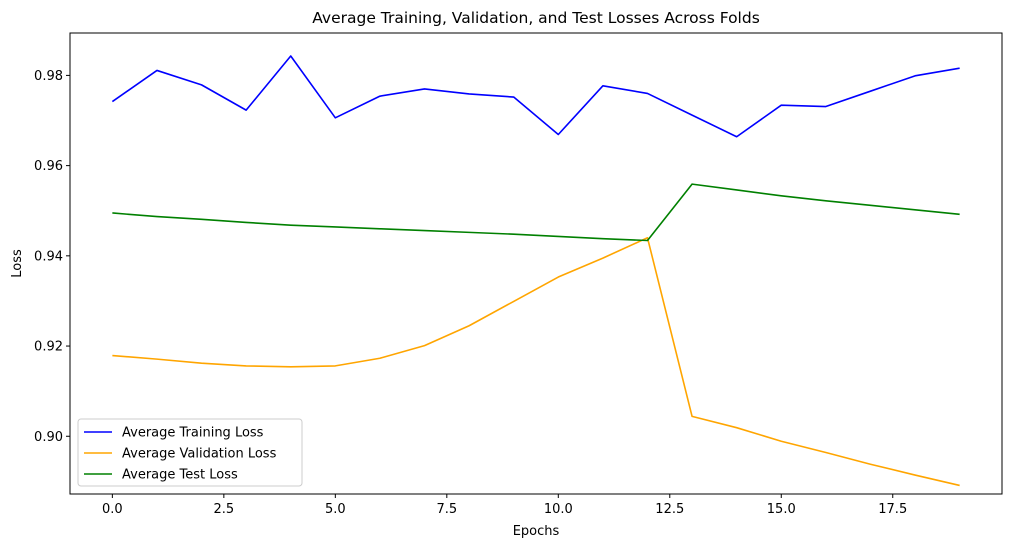 The height and width of the screenshot is (547, 1010). Describe the element at coordinates (536, 531) in the screenshot. I see `x-axis-label: Epochs` at that location.